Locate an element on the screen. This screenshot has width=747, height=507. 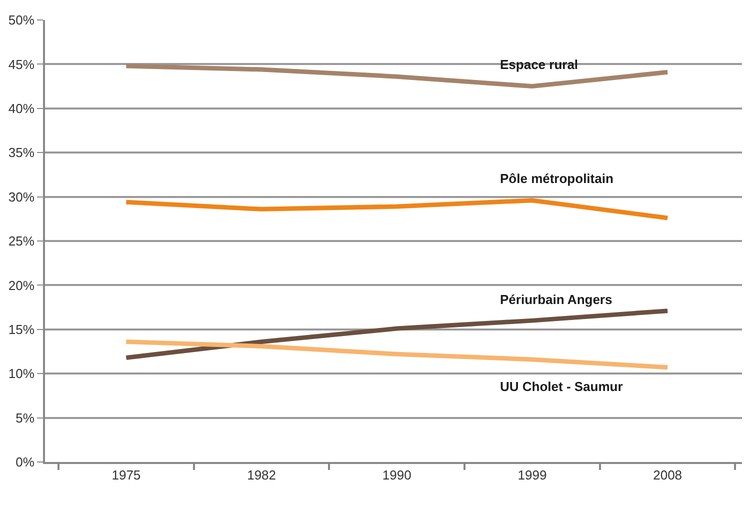
y-tick-label: 50% is located at coordinates (21, 20).